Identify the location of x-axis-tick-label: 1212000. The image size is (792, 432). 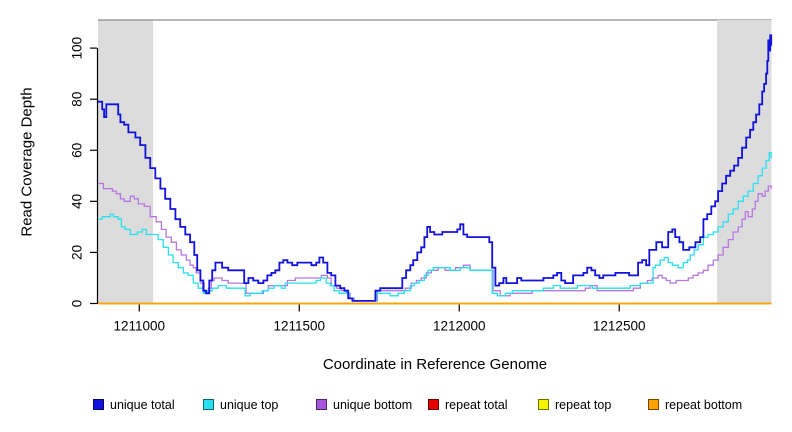
(459, 326).